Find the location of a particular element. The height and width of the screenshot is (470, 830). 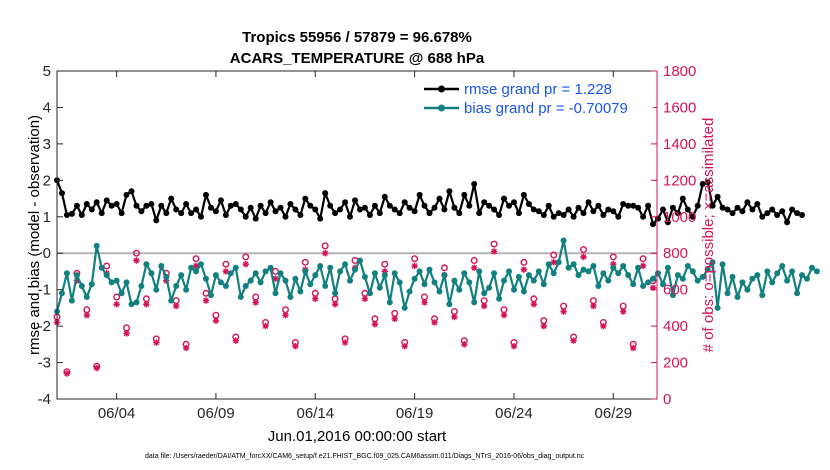

y-left-tick-label-0: -4 is located at coordinates (44, 399).